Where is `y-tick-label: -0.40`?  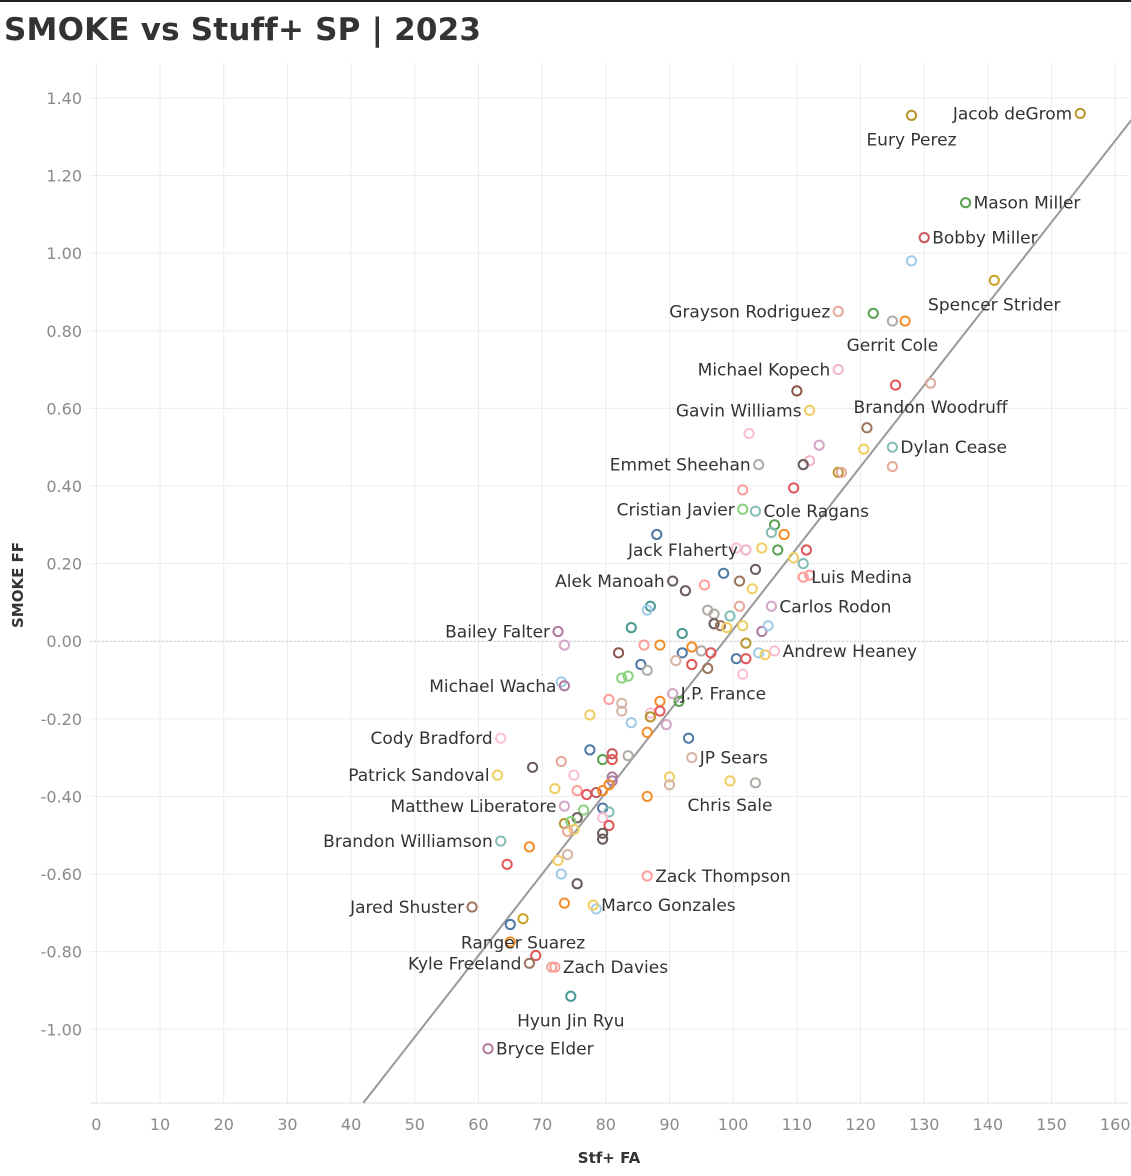
y-tick-label: -0.40 is located at coordinates (61, 796).